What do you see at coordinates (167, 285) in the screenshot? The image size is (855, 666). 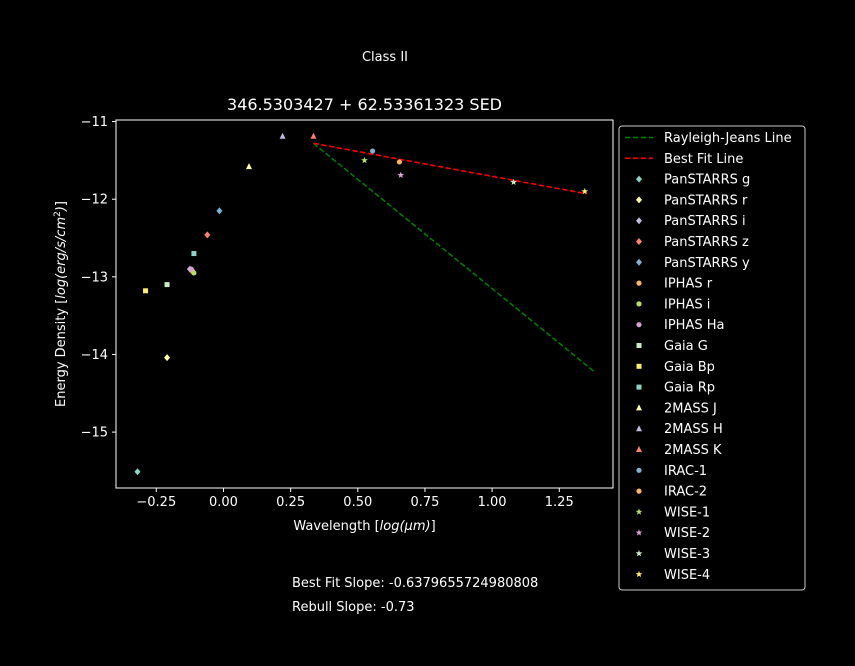 I see `point-gaia-g` at bounding box center [167, 285].